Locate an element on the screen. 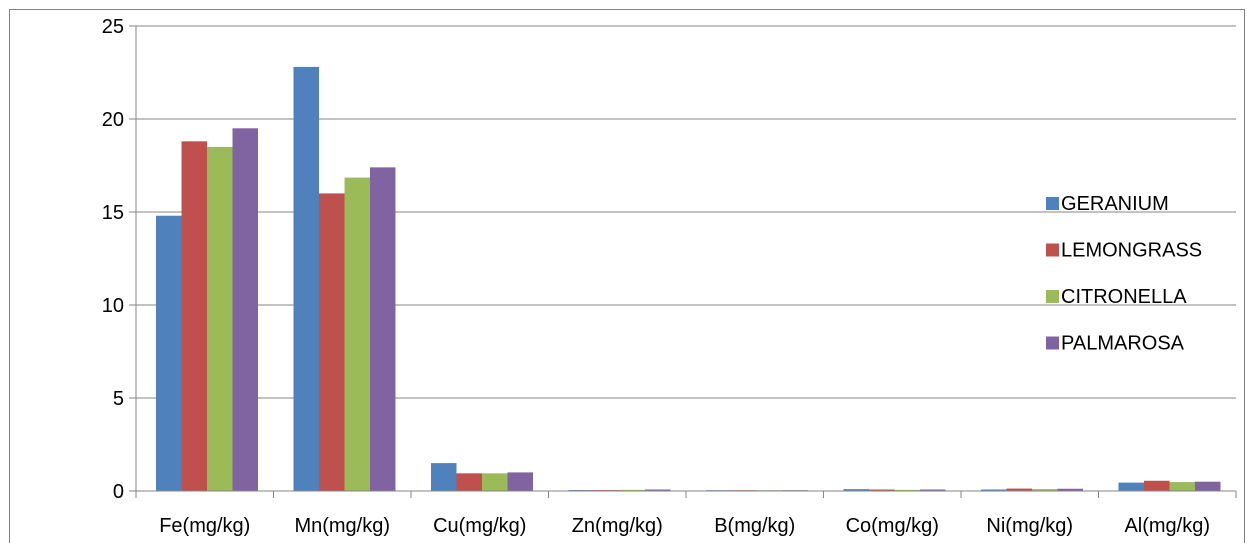 This screenshot has width=1247, height=543. y-tick-label: 10 is located at coordinates (113, 306).